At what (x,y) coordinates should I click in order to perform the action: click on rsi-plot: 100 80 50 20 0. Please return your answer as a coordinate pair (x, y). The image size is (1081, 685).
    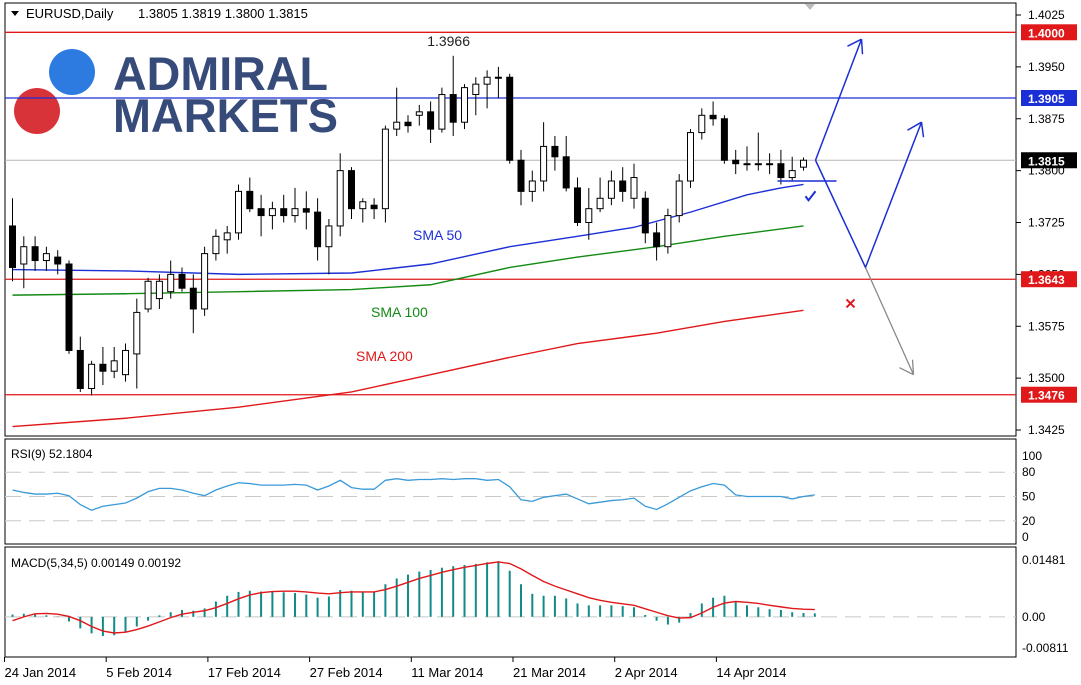
    Looking at the image, I should click on (523, 496).